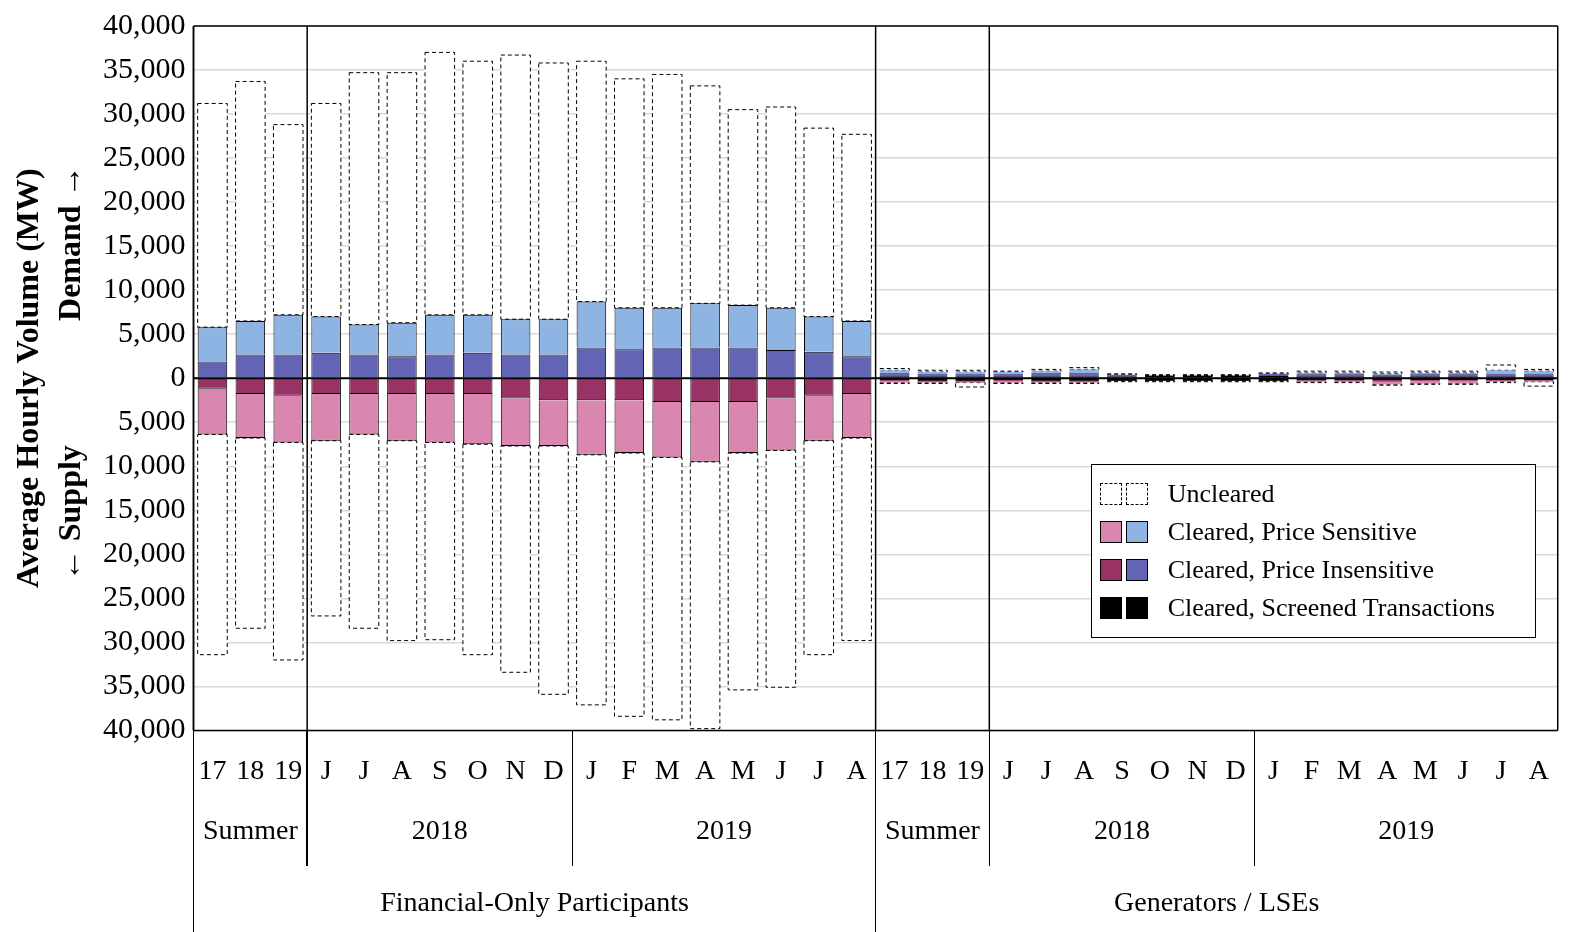  What do you see at coordinates (69, 513) in the screenshot?
I see `text: ← Supply` at bounding box center [69, 513].